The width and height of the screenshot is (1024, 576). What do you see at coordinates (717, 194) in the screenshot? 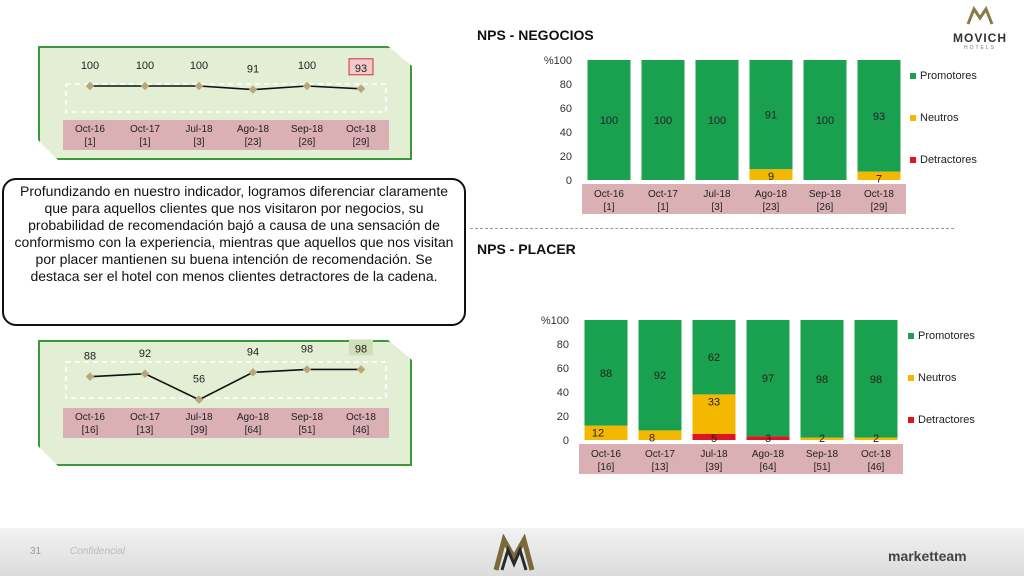
I see `x-tick-label: Jul-18` at bounding box center [717, 194].